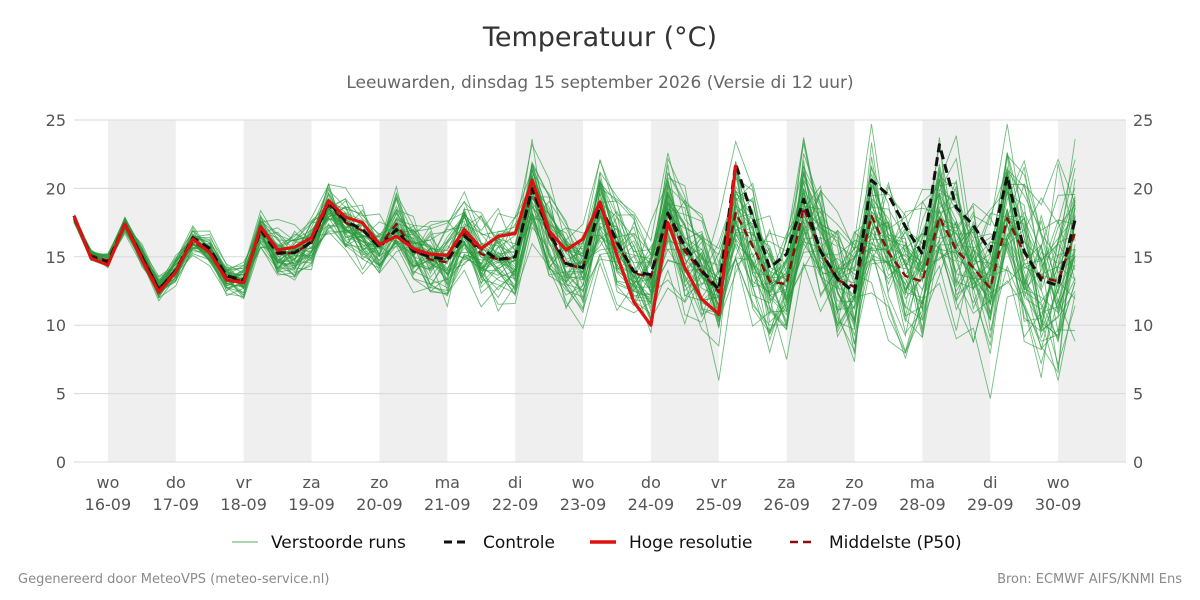 The height and width of the screenshot is (600, 1200). Describe the element at coordinates (311, 504) in the screenshot. I see `x-tick-date: 19-09` at that location.